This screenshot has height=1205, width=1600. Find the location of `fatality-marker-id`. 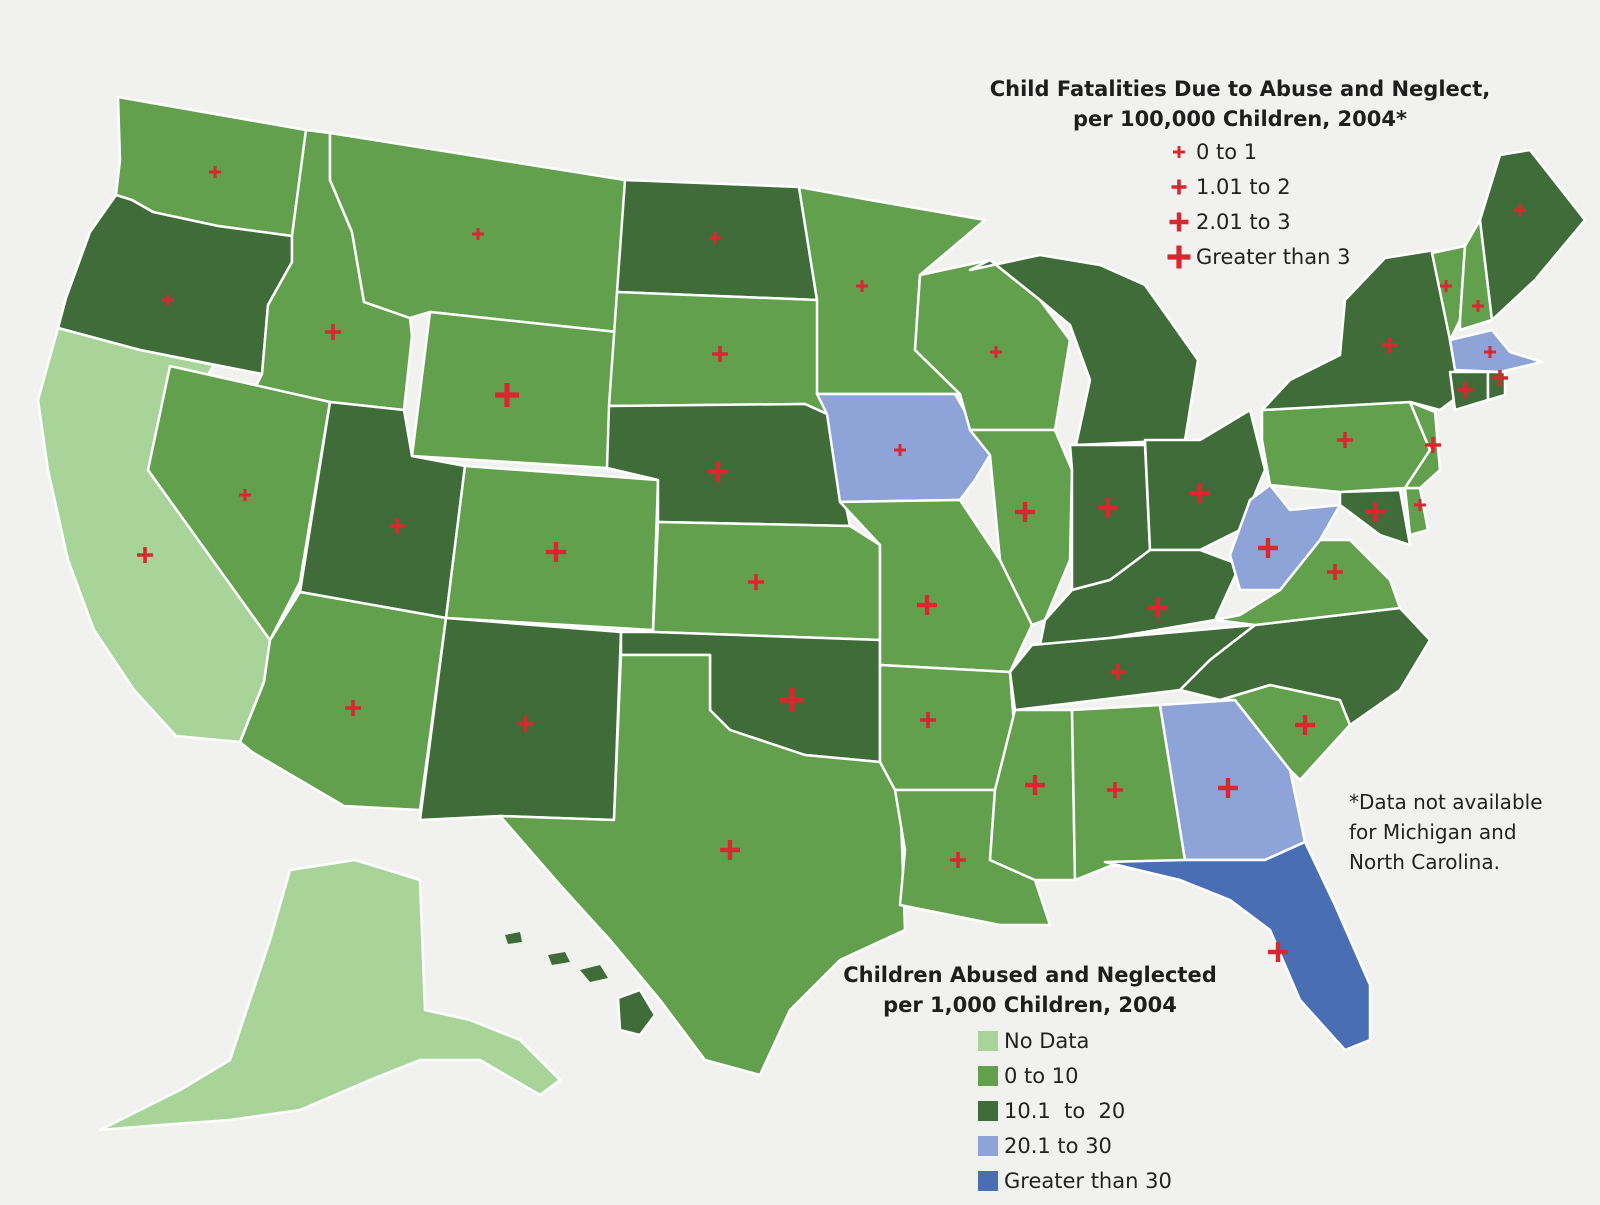

fatality-marker-id is located at coordinates (333, 332).